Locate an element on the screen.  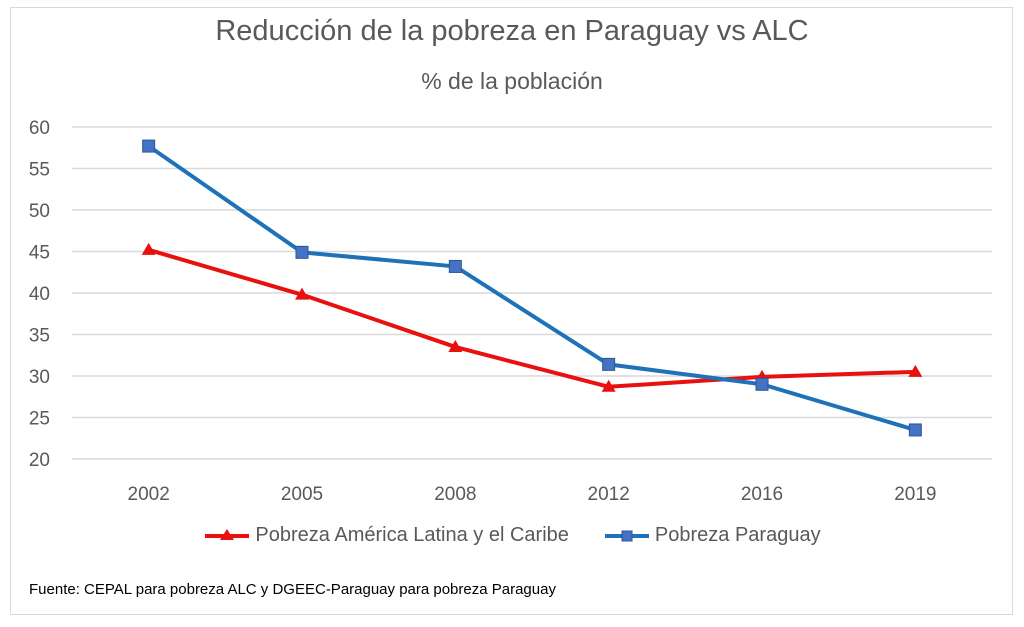
y-tick-label: 55 is located at coordinates (39, 170).